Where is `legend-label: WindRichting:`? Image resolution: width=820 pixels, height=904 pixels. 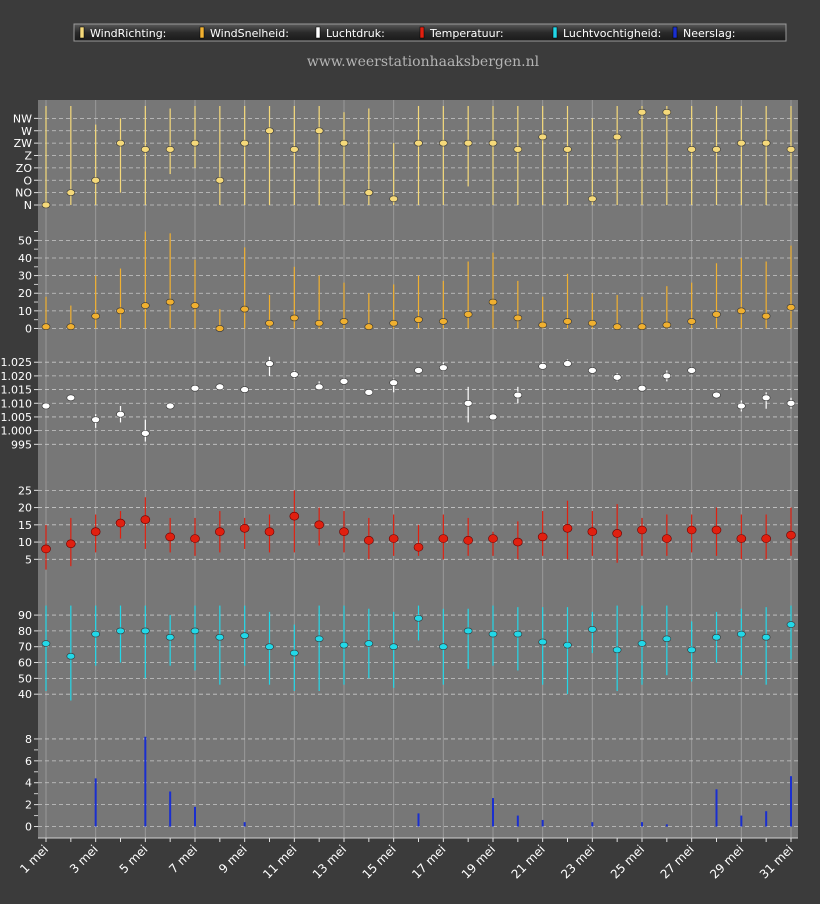 legend-label: WindRichting: is located at coordinates (128, 33).